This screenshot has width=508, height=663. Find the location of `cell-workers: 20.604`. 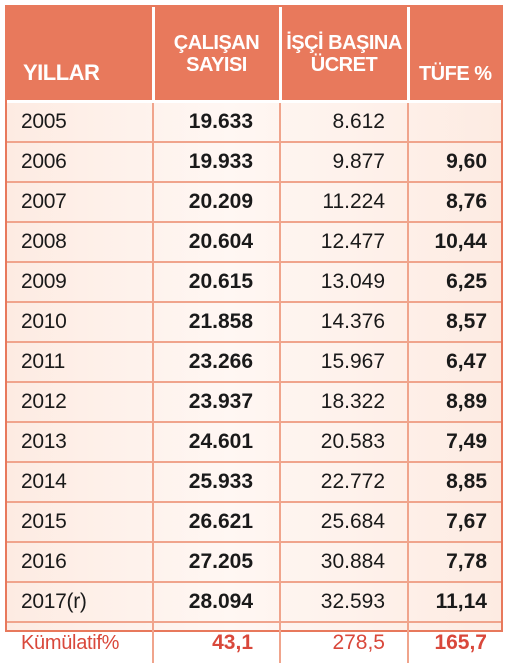

cell-workers: 20.604 is located at coordinates (216, 242).